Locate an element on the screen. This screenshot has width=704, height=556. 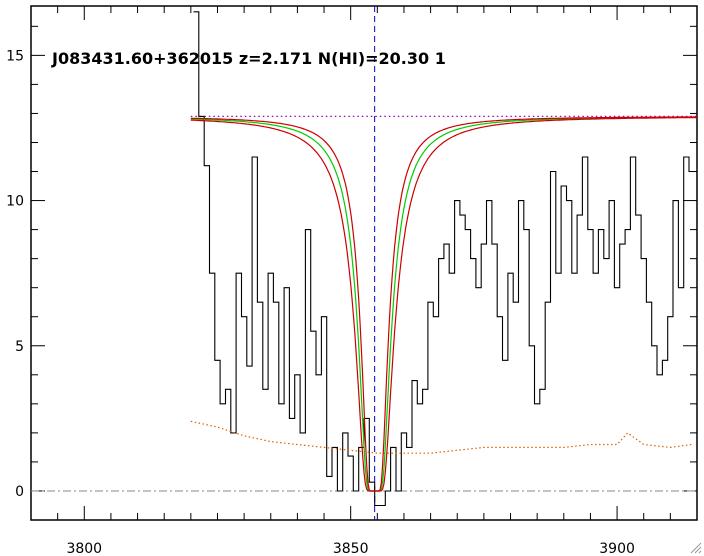
chart-title: J083431.60+362015 z=2.171 N(HI)=20.30 1 is located at coordinates (248, 58).